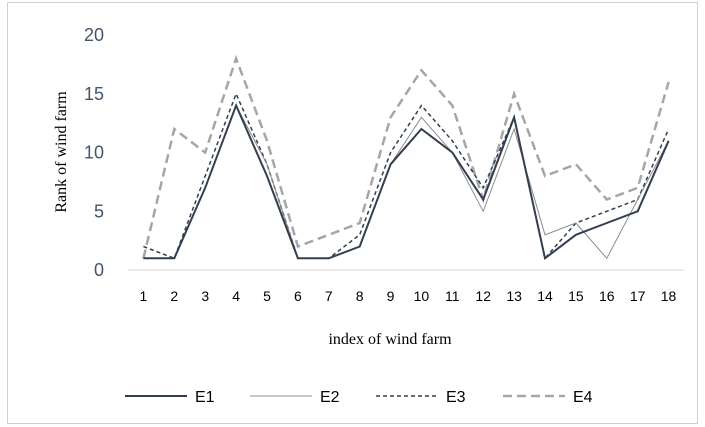 The width and height of the screenshot is (705, 427). Describe the element at coordinates (236, 296) in the screenshot. I see `x-tick-label: 4` at that location.